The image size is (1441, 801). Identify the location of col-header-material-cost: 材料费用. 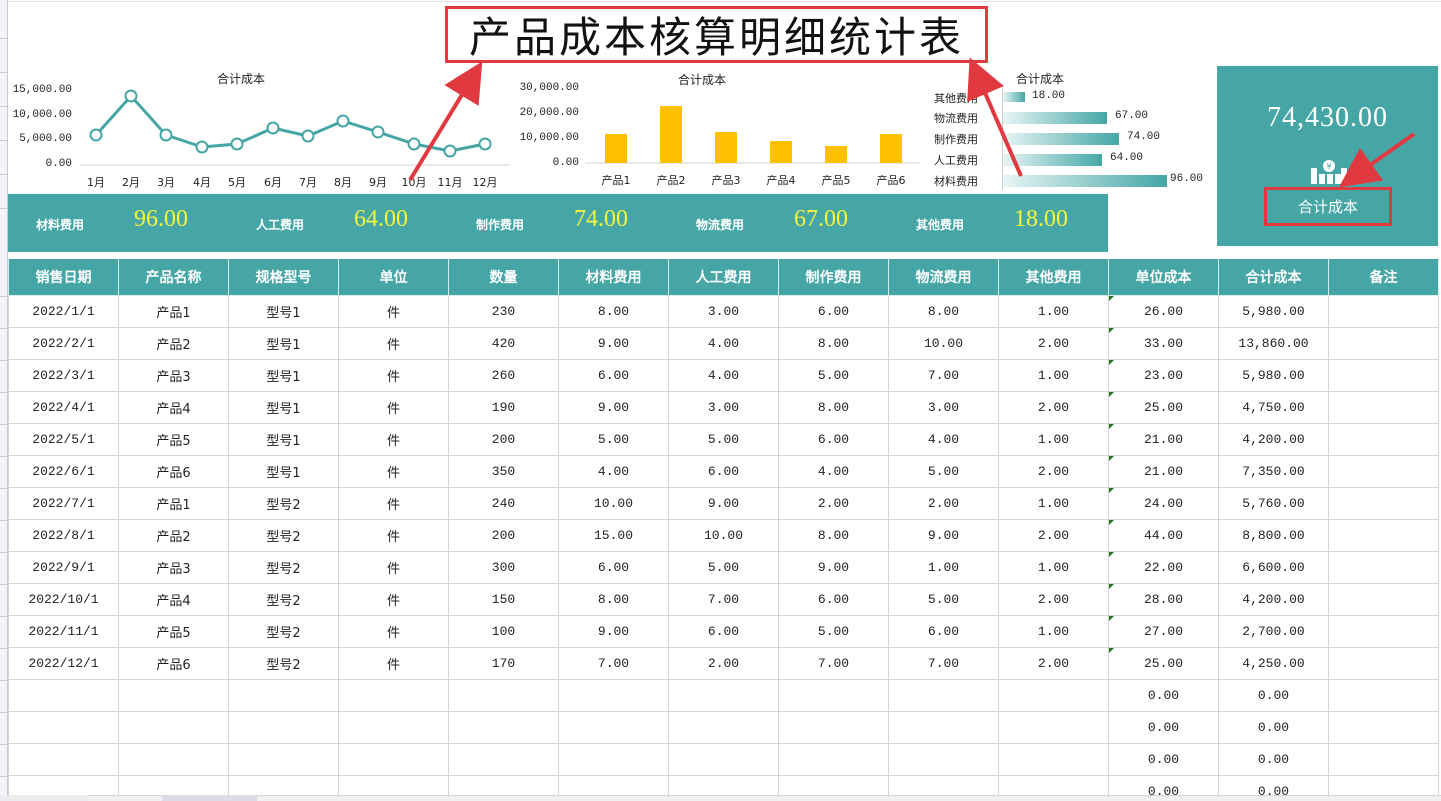
(613, 277).